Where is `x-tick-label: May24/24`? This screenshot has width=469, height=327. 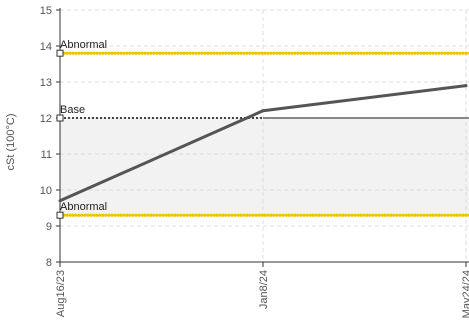
x-tick-label: May24/24 is located at coordinates (465, 294).